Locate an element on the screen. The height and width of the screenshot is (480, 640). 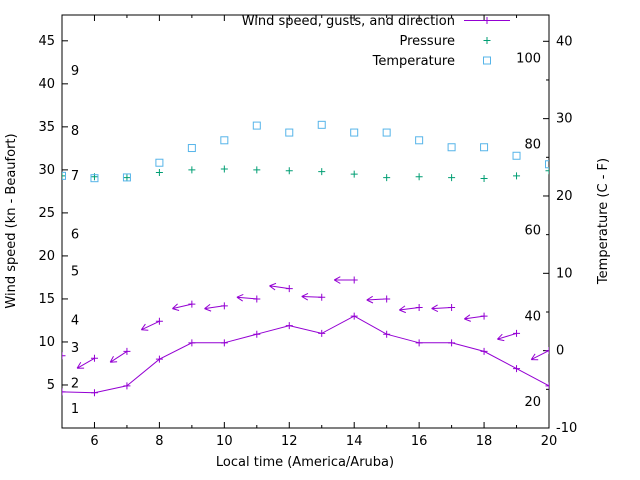
fahrenheit-label: 40 is located at coordinates (532, 316).